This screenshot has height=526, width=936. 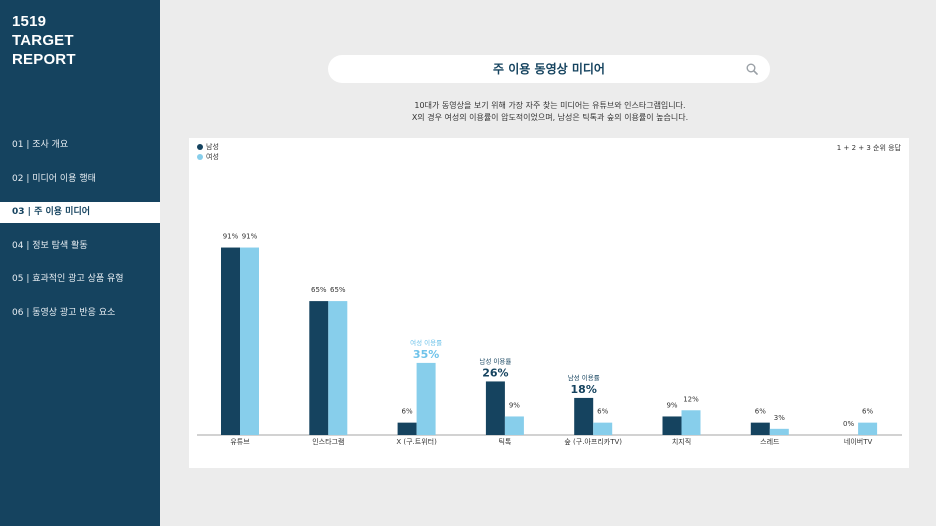 I want to click on chart-legend: 남성 여성, so click(x=208, y=152).